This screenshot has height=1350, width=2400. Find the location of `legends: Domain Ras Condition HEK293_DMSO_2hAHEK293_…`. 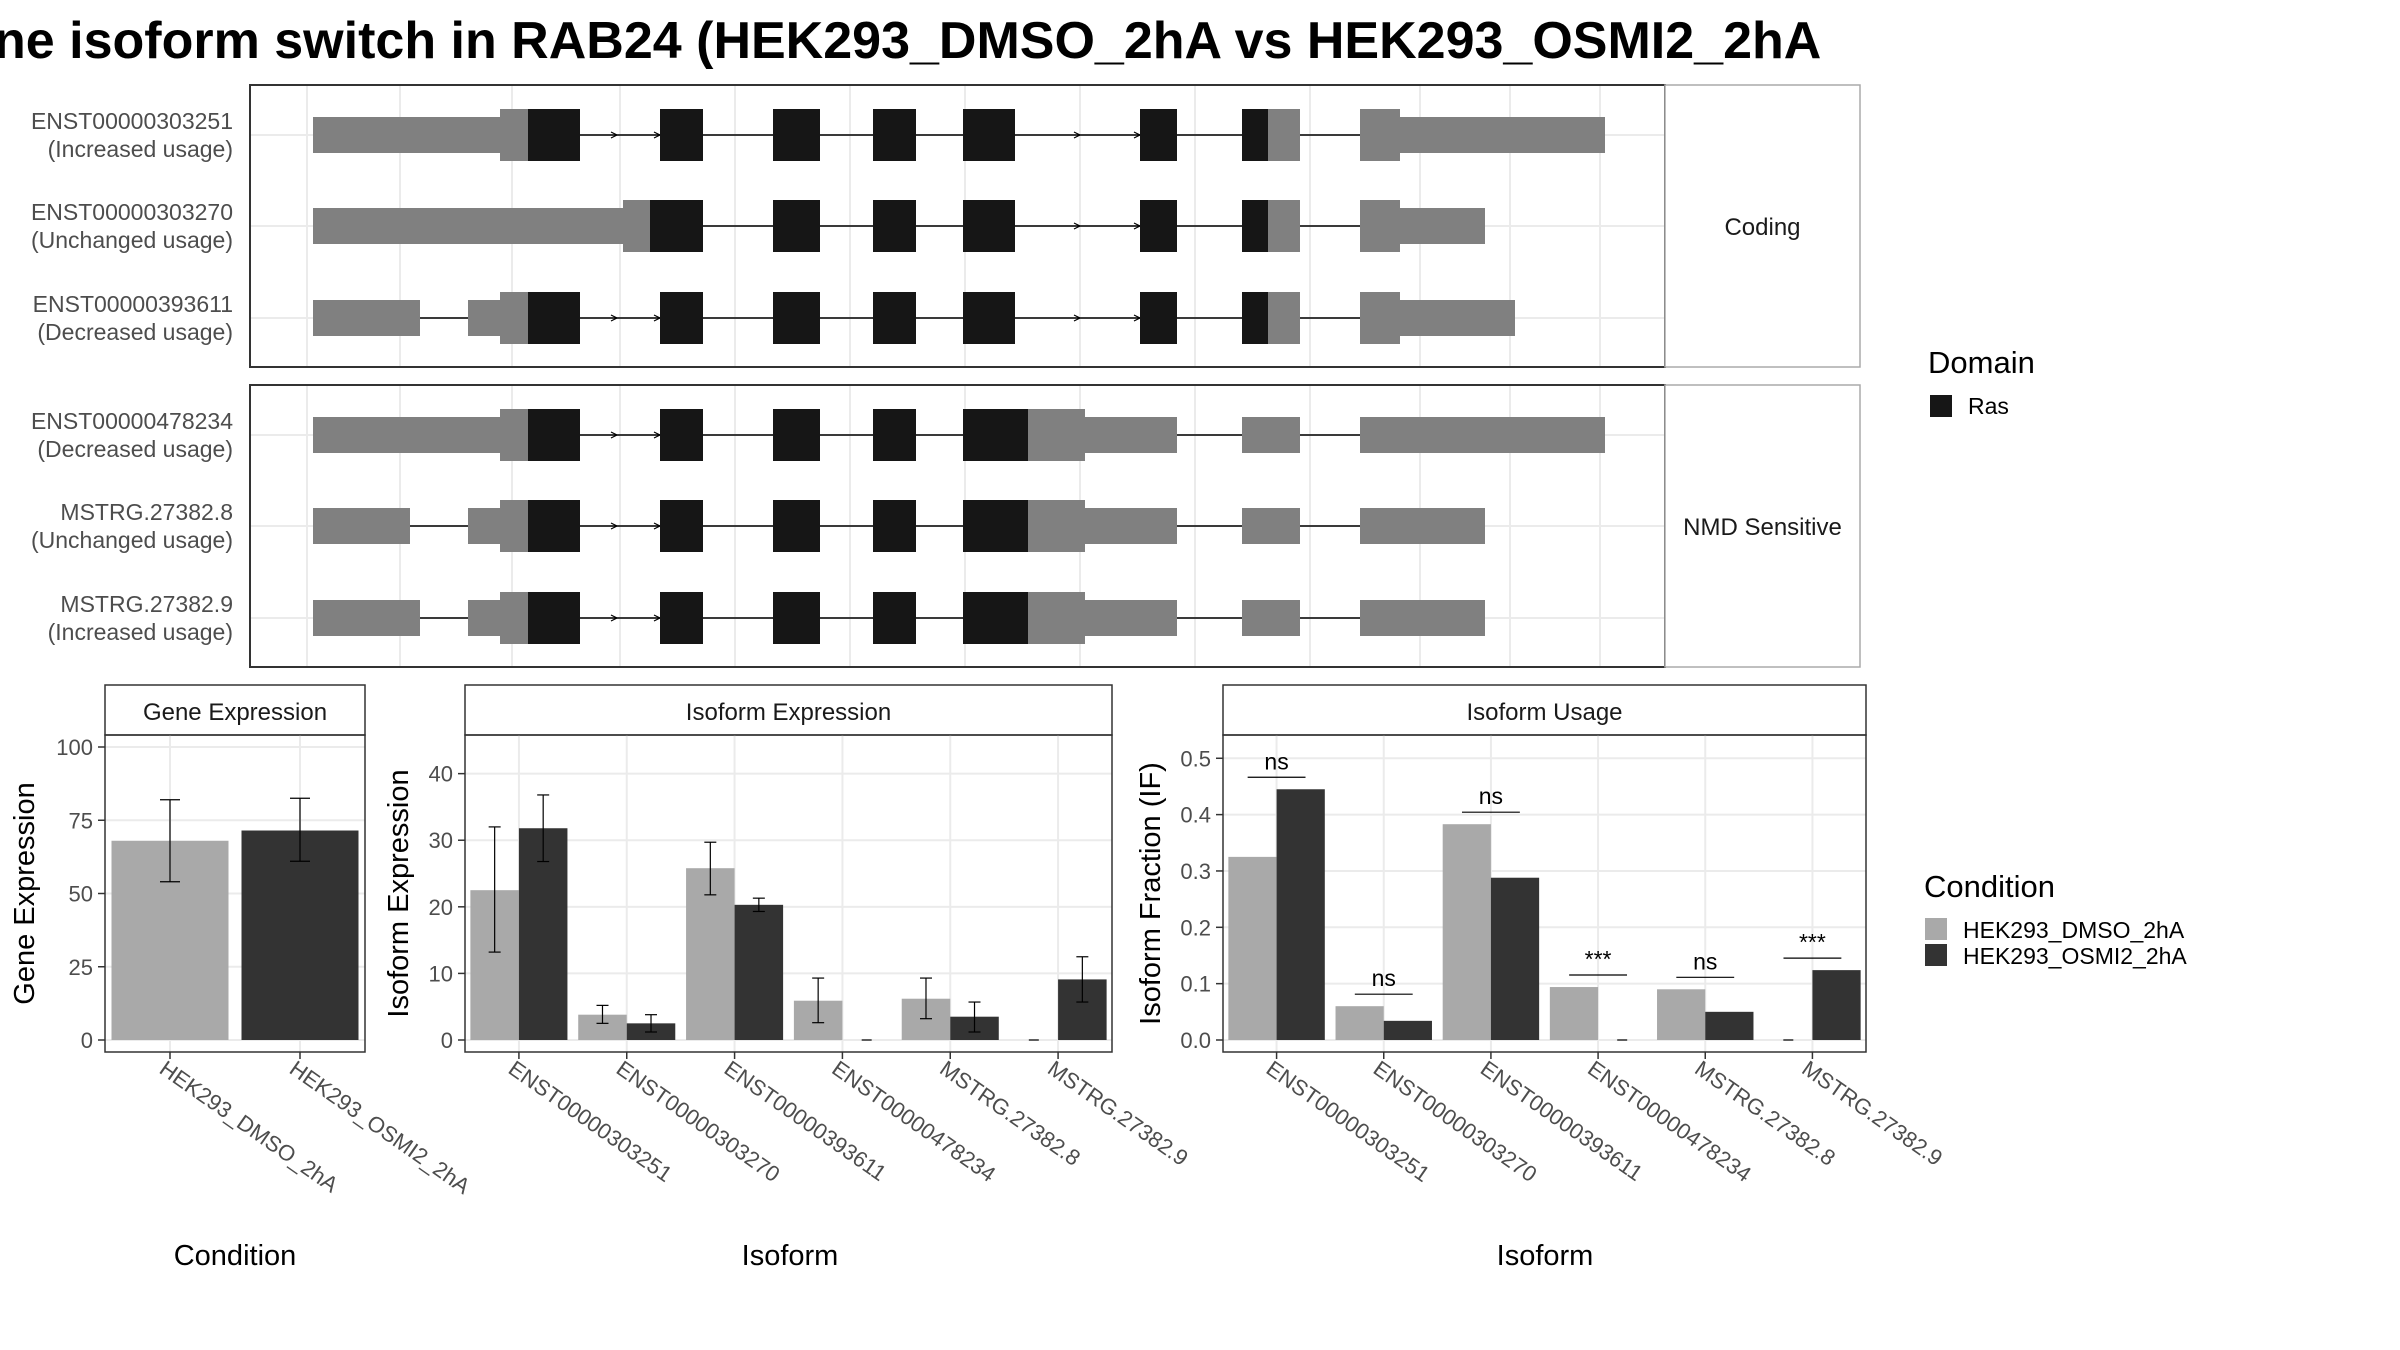

legends: Domain Ras Condition HEK293_DMSO_2hAHEK293_… is located at coordinates (2055, 657).